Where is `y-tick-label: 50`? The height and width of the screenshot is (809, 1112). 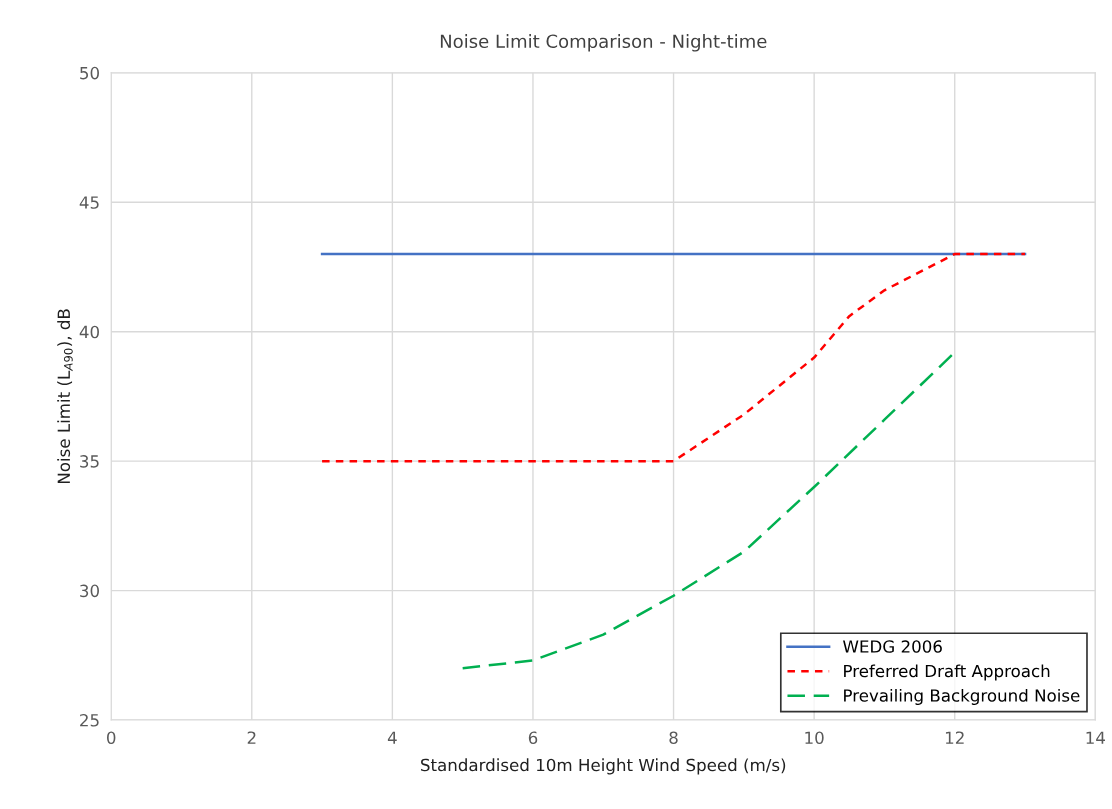
y-tick-label: 50 is located at coordinates (89, 73).